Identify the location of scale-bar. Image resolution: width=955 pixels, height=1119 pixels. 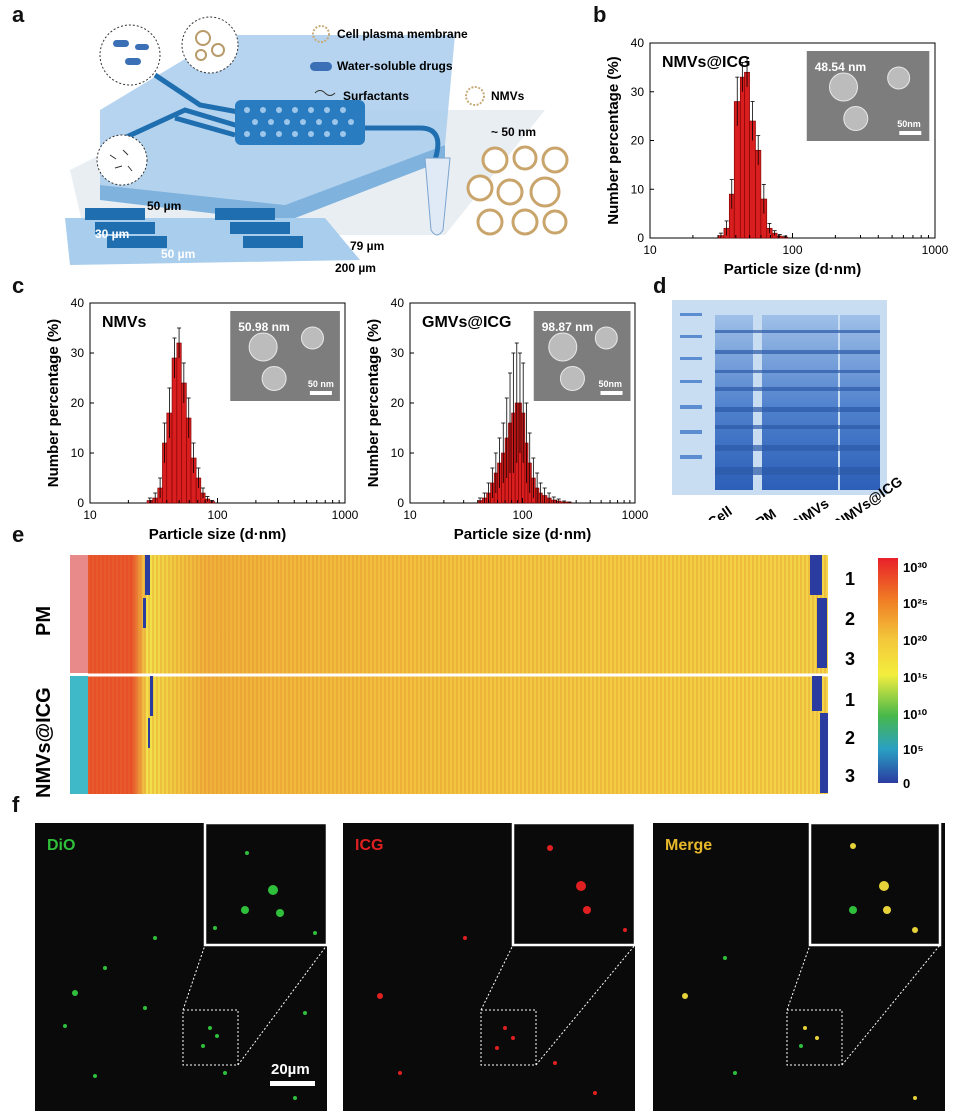
(292, 1083).